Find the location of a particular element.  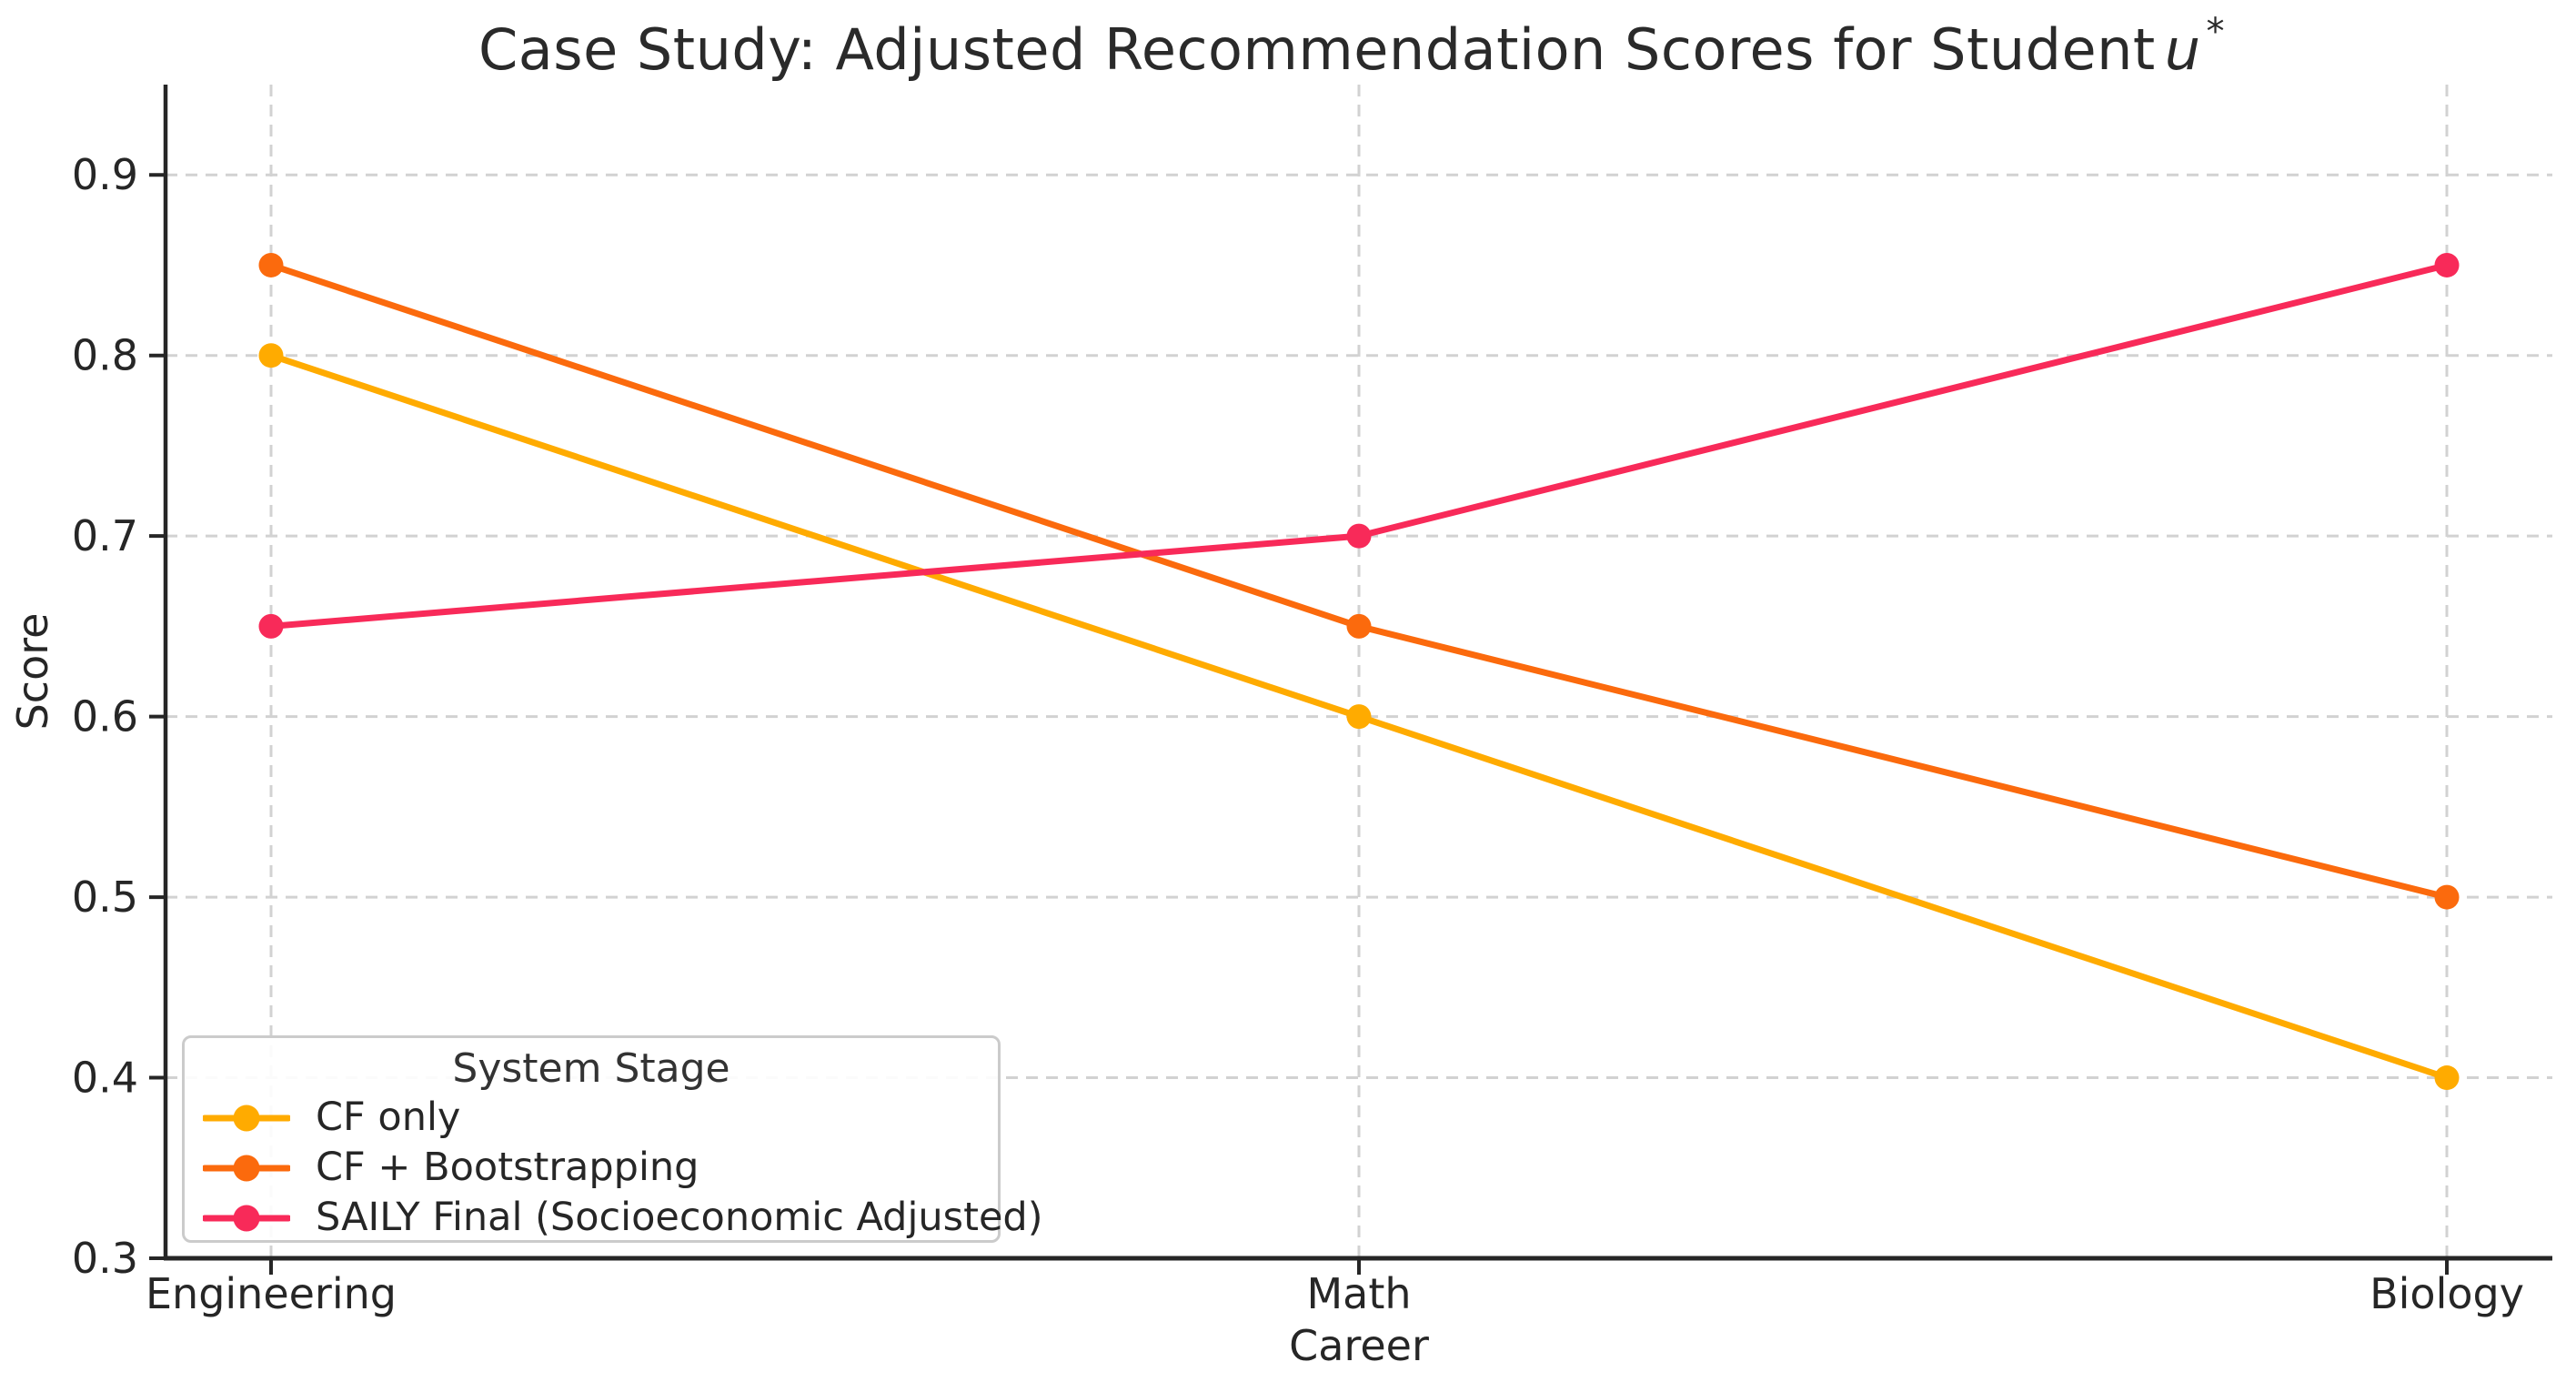

legend-title: System Stage is located at coordinates (591, 1068).